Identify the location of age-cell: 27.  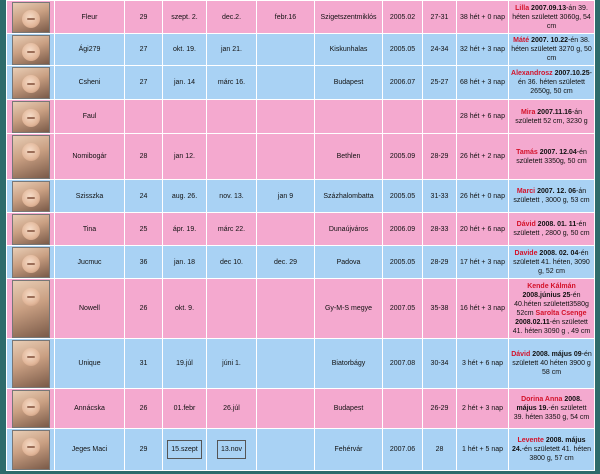
(143, 82).